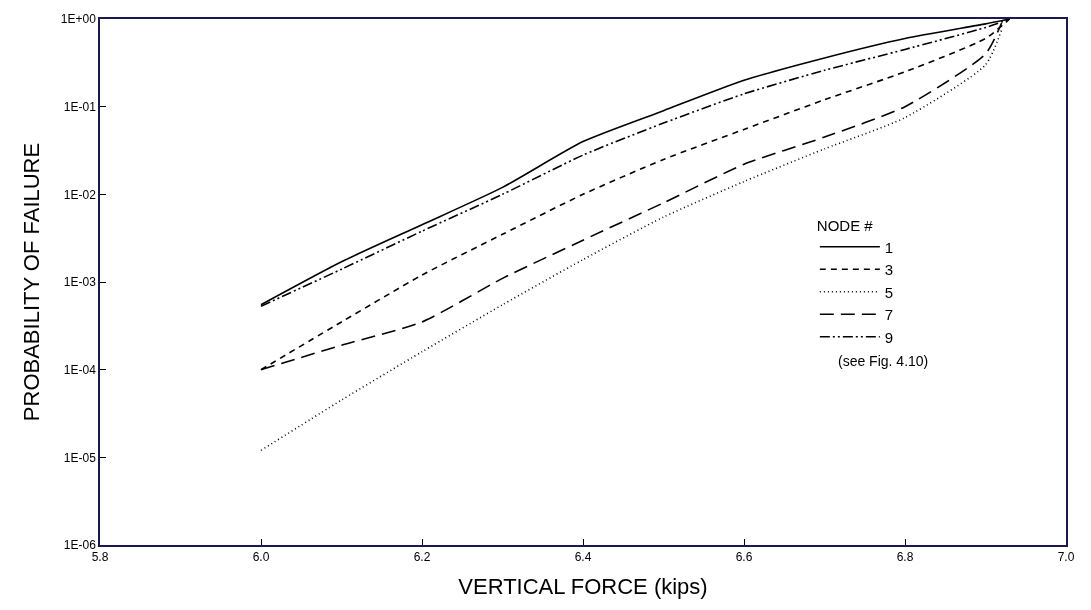 The image size is (1091, 610). I want to click on y-axis-title: PROBABILITY OF FAILURE, so click(32, 282).